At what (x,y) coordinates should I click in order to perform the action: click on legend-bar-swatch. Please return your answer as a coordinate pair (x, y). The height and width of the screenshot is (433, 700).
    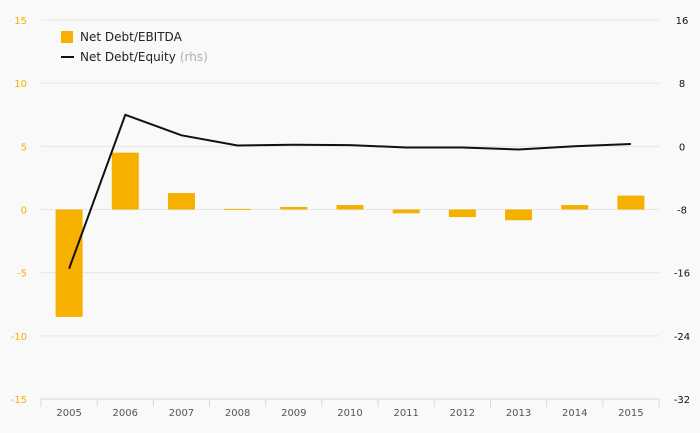
    Looking at the image, I should click on (67, 37).